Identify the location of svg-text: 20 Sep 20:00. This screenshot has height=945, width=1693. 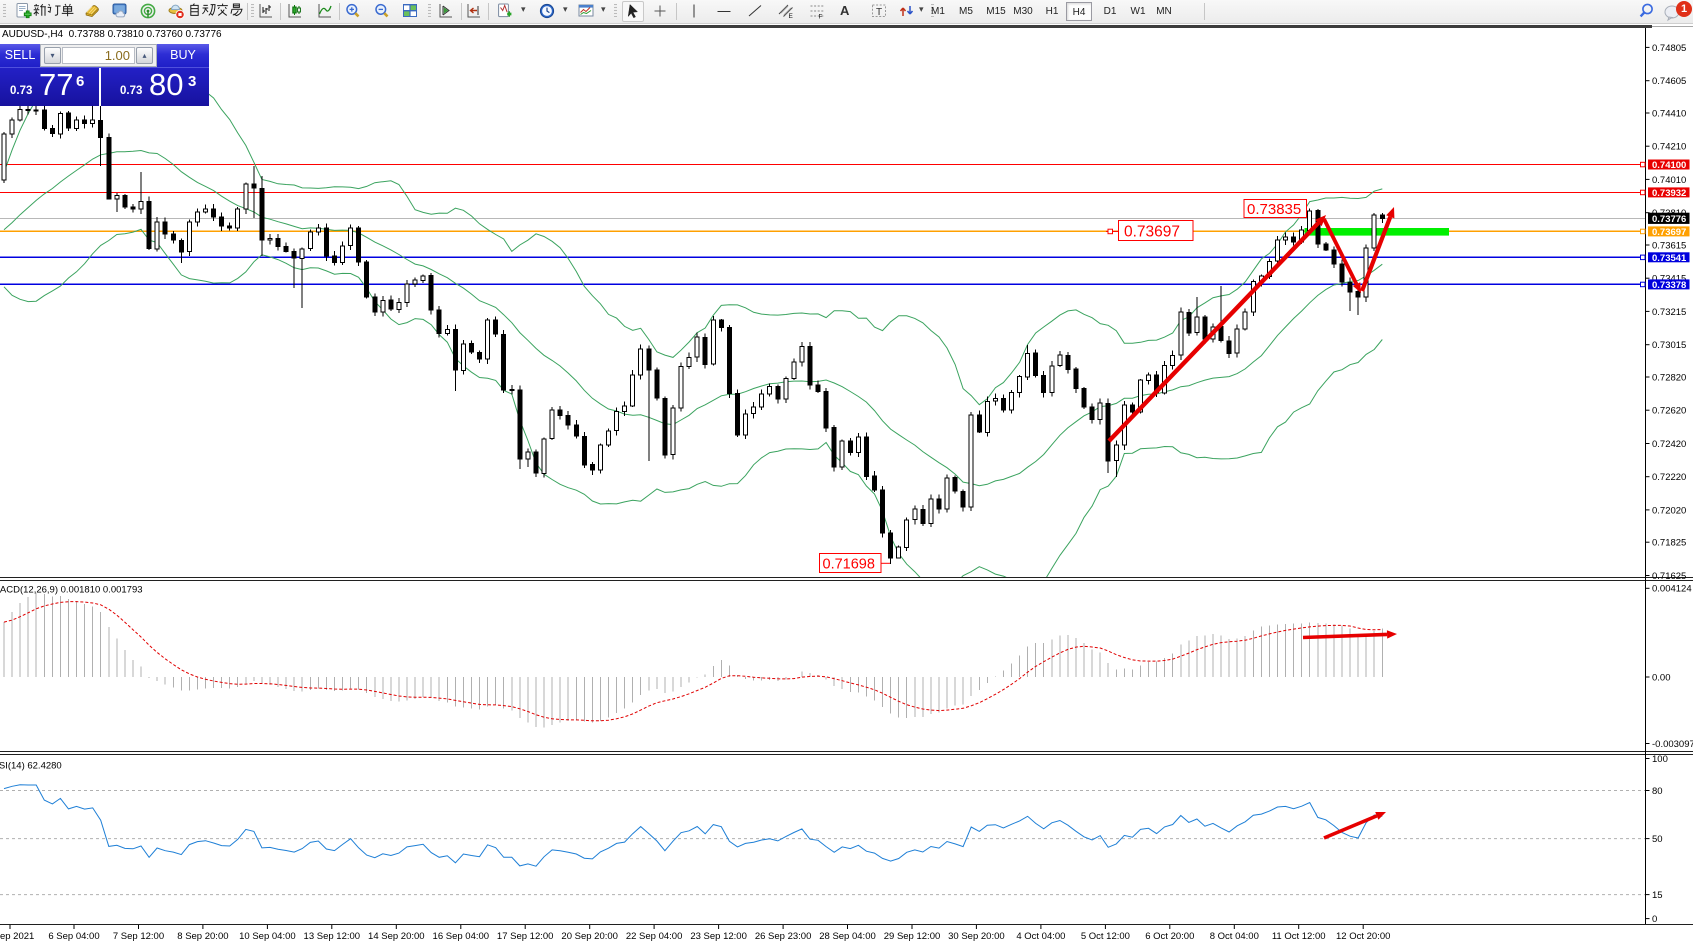
(589, 936).